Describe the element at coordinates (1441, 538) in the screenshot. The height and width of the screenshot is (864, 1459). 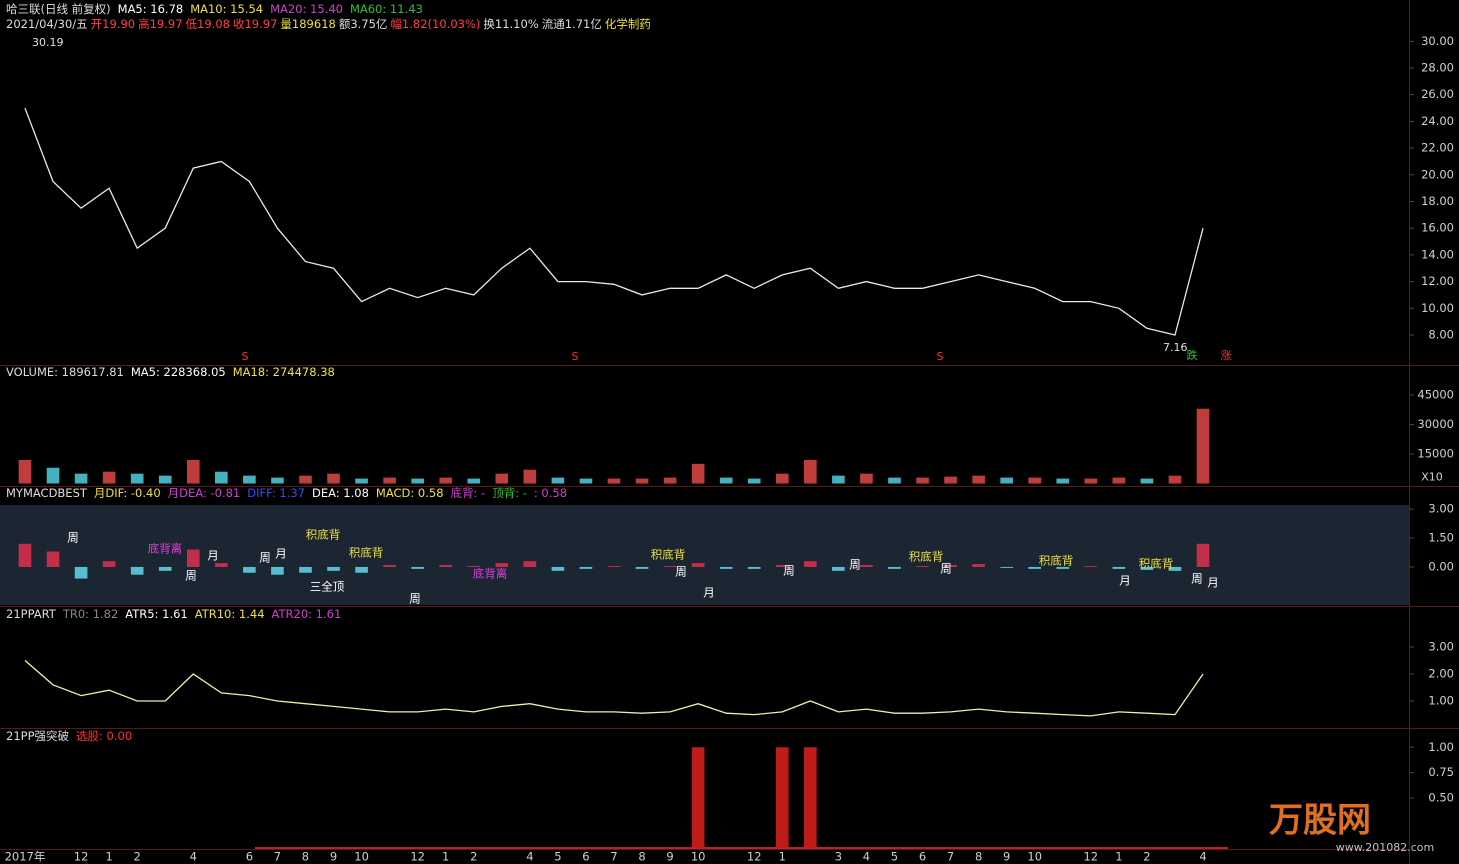
I see `y-tick-label: 1.50` at that location.